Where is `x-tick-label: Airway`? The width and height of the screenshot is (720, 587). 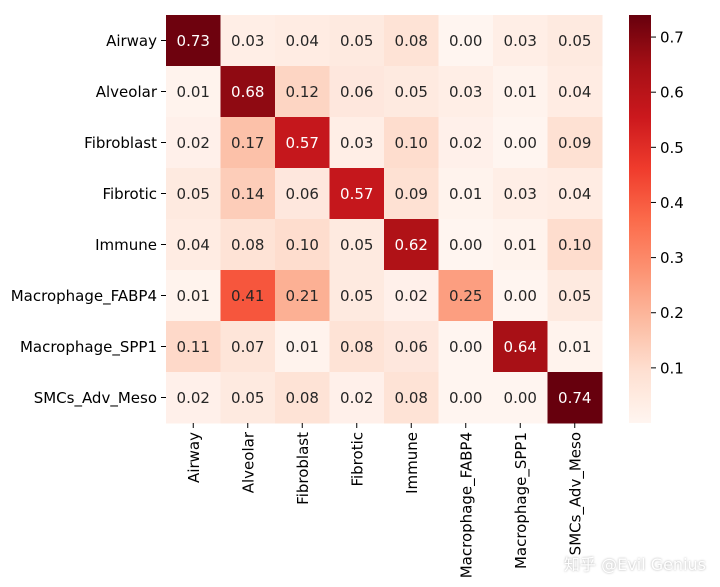
x-tick-label: Airway is located at coordinates (194, 457).